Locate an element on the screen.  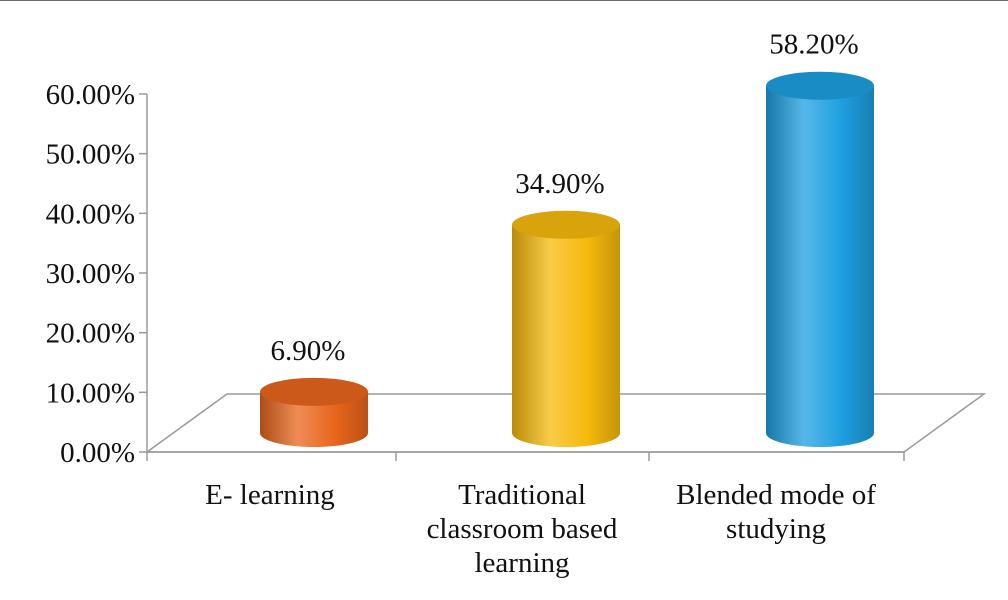
category-label-line: E- learning is located at coordinates (270, 495).